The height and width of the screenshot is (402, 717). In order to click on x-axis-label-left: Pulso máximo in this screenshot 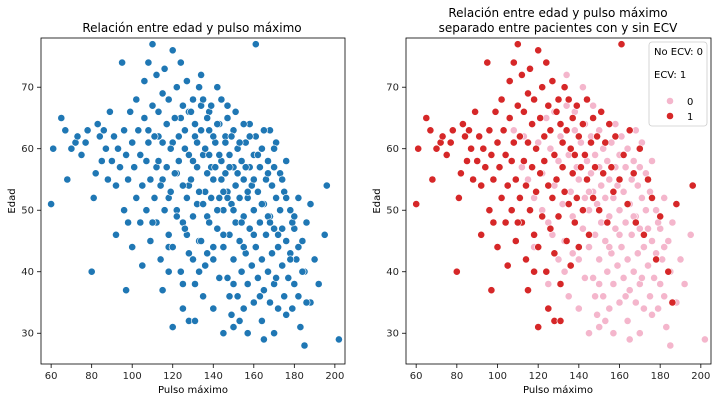, I will do `click(193, 390)`.